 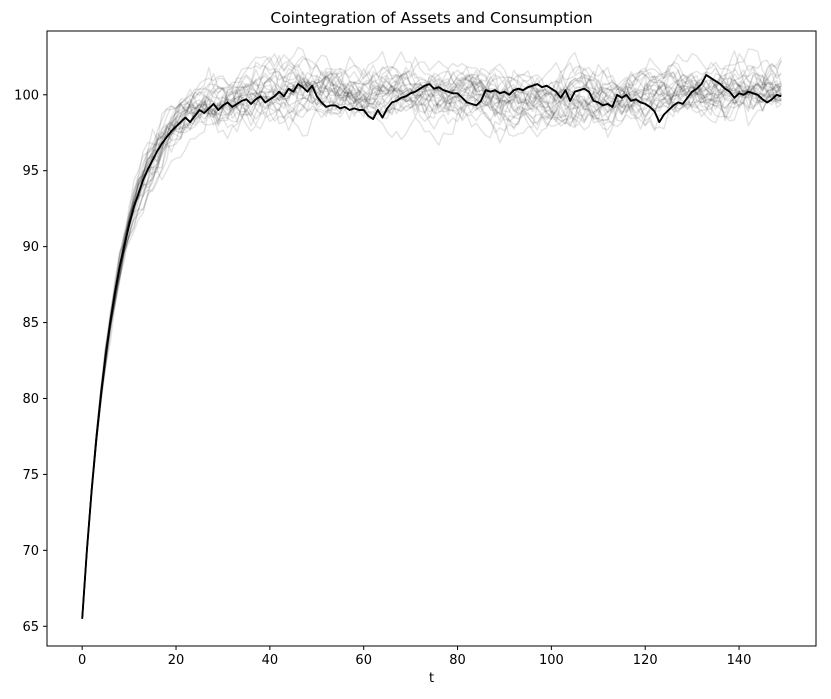 What do you see at coordinates (270, 660) in the screenshot?
I see `x-tick-label: 40` at bounding box center [270, 660].